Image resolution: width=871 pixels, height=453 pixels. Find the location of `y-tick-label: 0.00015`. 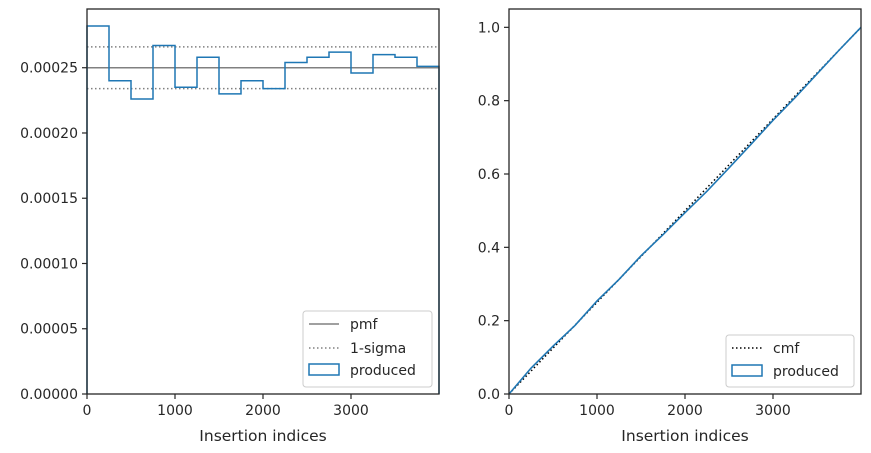

y-tick-label: 0.00015 is located at coordinates (49, 199).